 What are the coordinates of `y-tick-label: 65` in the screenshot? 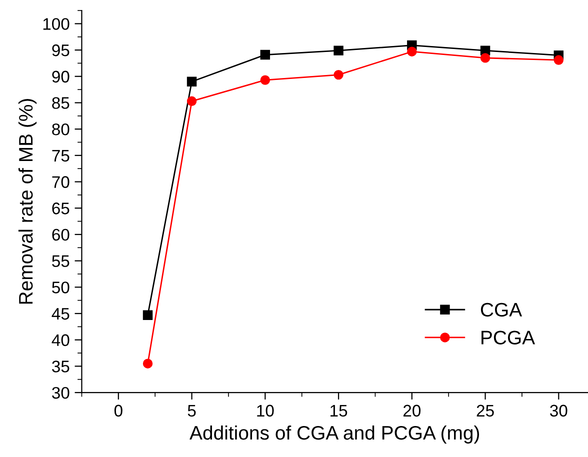 It's located at (61, 208).